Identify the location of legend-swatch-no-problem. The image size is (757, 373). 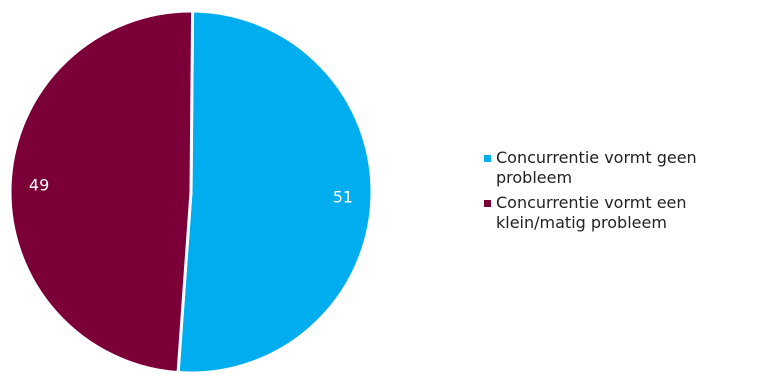
(487, 158).